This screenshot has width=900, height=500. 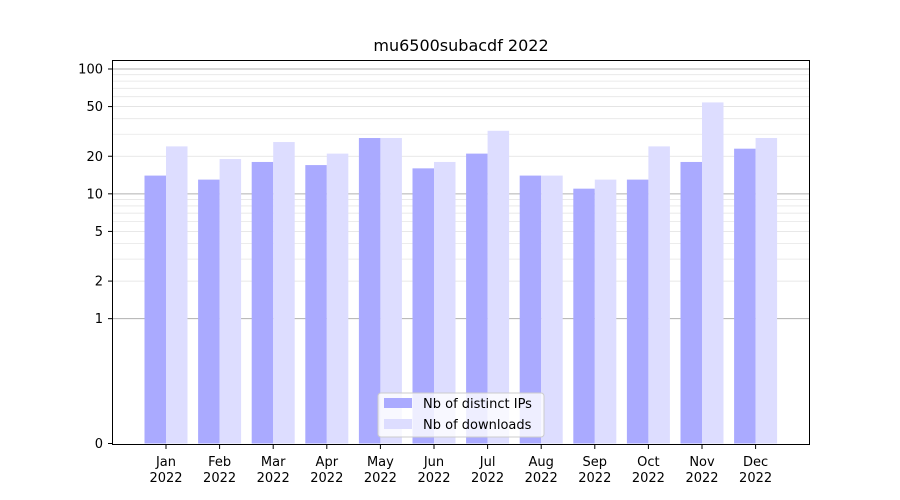 What do you see at coordinates (99, 232) in the screenshot?
I see `y-tick-label: 5` at bounding box center [99, 232].